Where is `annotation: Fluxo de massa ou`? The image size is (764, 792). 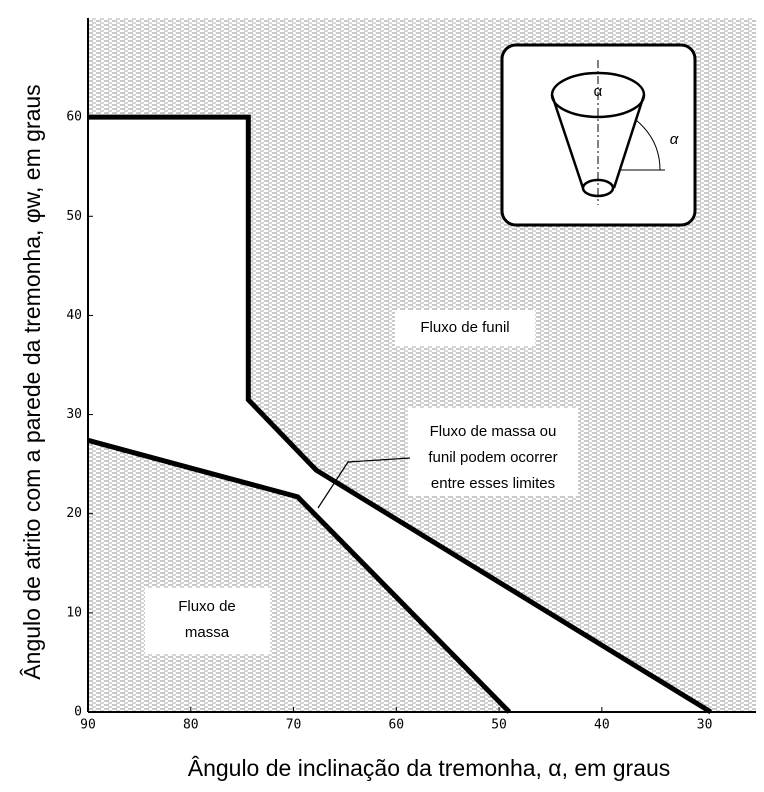 annotation: Fluxo de massa ou is located at coordinates (493, 431).